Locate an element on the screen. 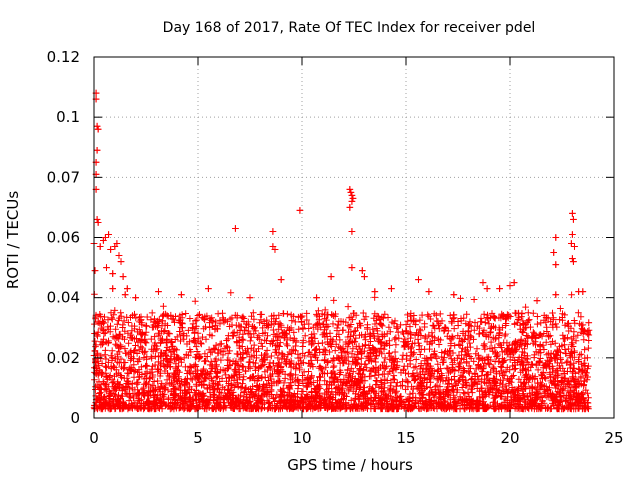  y-tick-label-5: 0.1 is located at coordinates (68, 117).